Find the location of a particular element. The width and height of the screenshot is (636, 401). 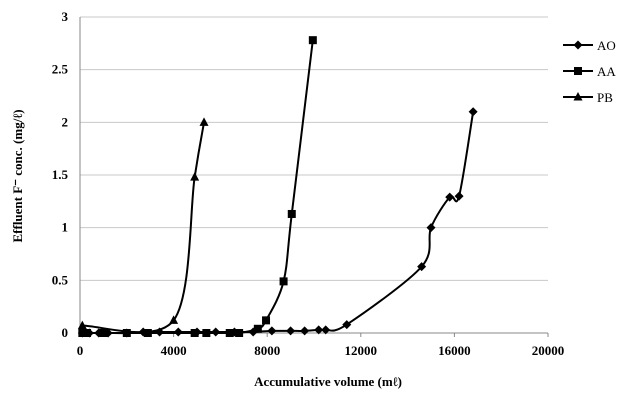

x-tick-label: 4000 is located at coordinates (174, 350).